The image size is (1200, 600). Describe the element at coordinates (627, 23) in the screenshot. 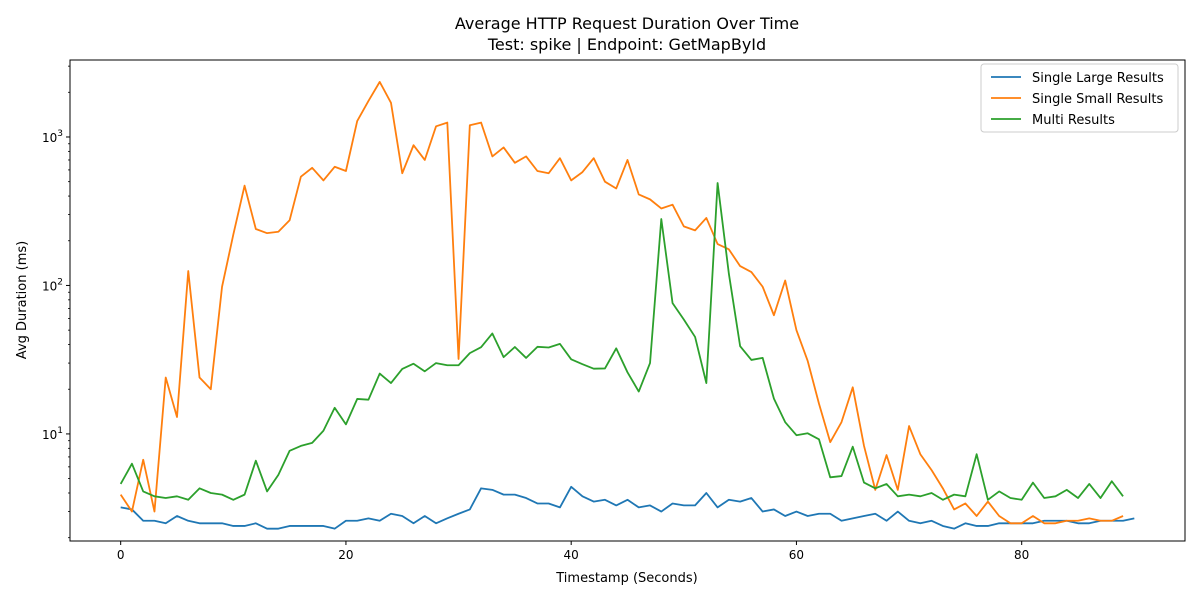

I see `chart-title: Average HTTP Request Duration Over Time` at that location.